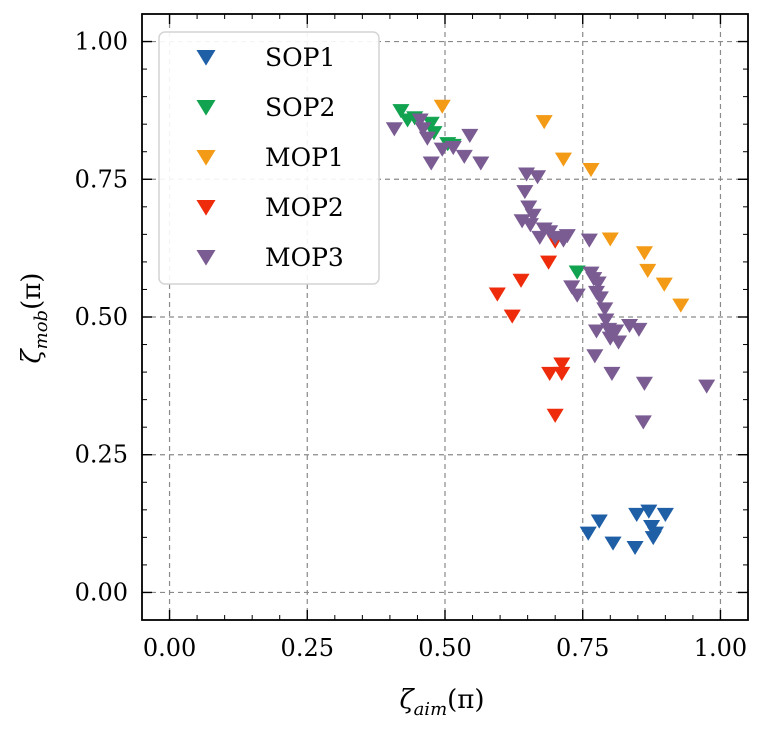  What do you see at coordinates (561, 206) in the screenshot?
I see `series-mop1` at bounding box center [561, 206].